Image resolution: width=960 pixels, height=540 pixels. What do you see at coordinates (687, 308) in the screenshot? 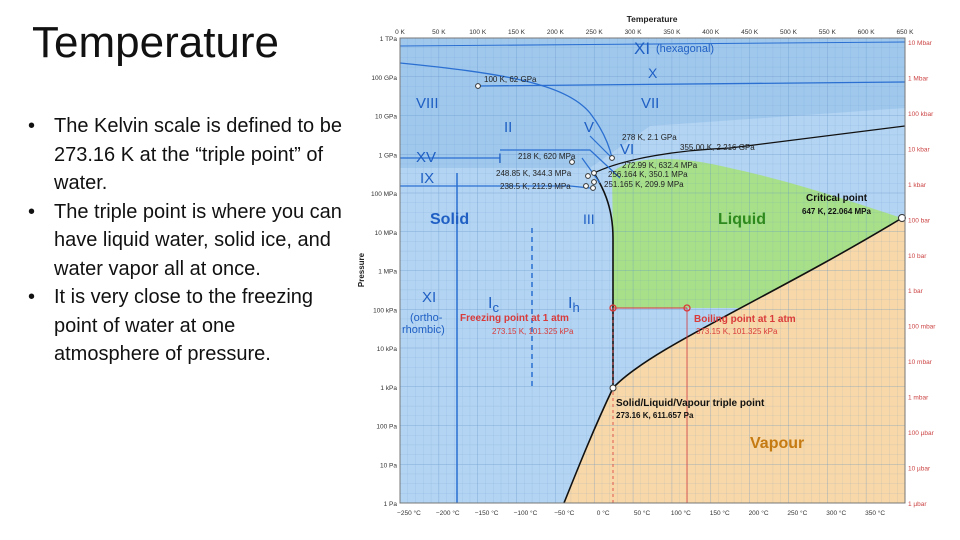
I see `boiling-point-marker` at bounding box center [687, 308].